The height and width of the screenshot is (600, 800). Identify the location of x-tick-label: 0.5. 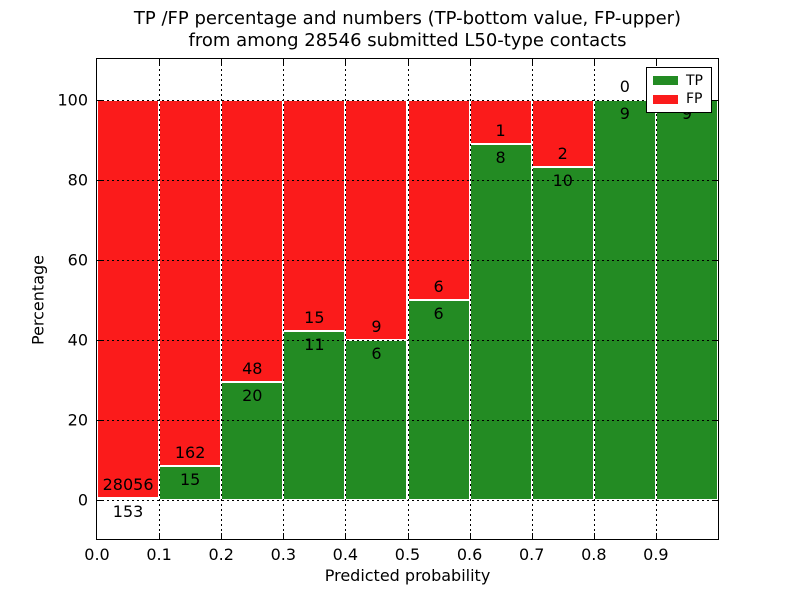
(407, 554).